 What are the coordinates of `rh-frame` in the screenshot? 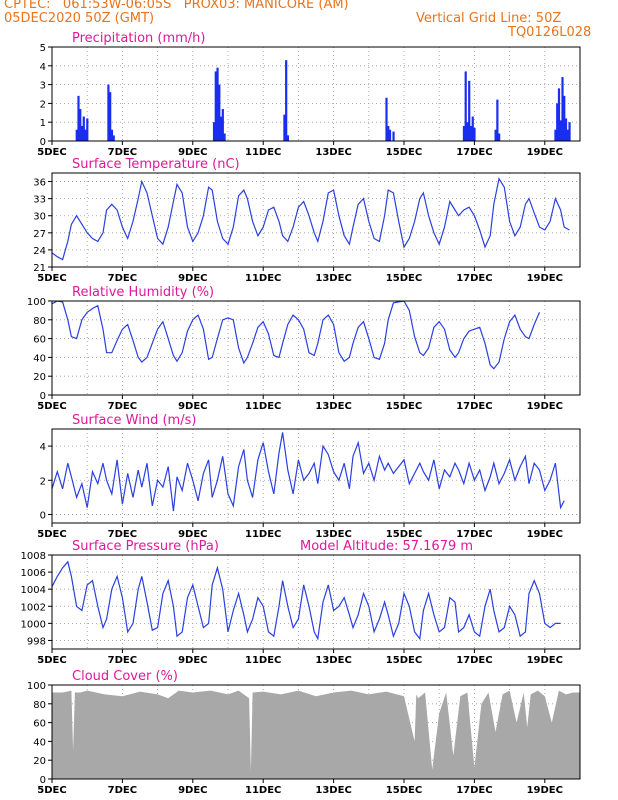 It's located at (316, 348).